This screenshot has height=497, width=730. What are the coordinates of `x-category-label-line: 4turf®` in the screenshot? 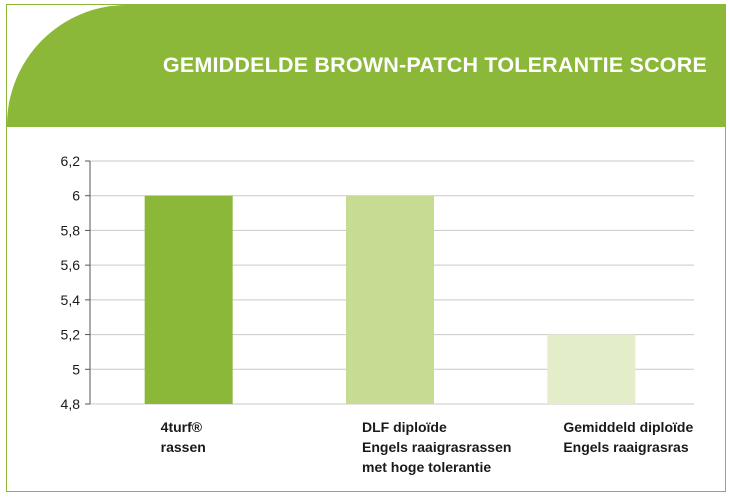 It's located at (181, 427).